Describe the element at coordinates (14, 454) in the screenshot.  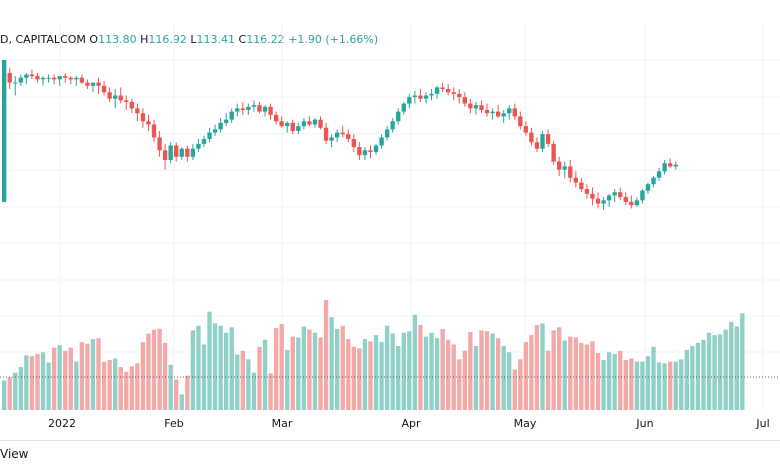
I see `footer-label: View` at that location.